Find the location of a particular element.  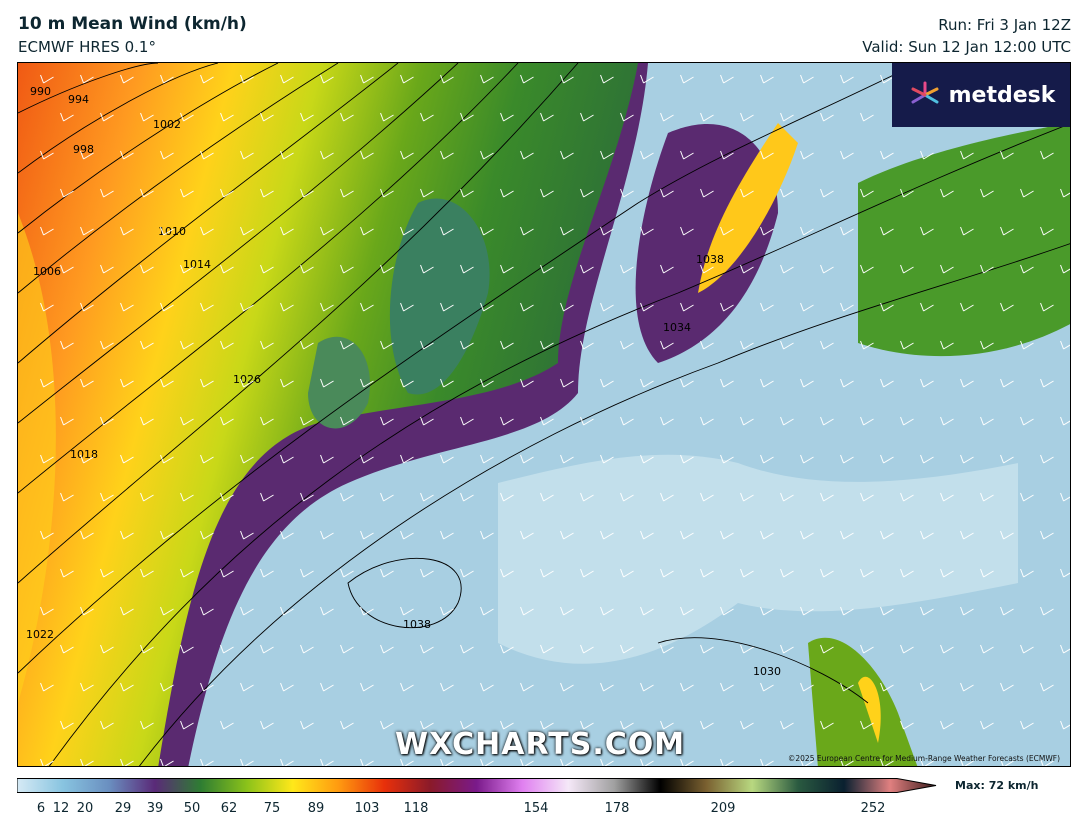

isobar-label: 1018 is located at coordinates (84, 454).